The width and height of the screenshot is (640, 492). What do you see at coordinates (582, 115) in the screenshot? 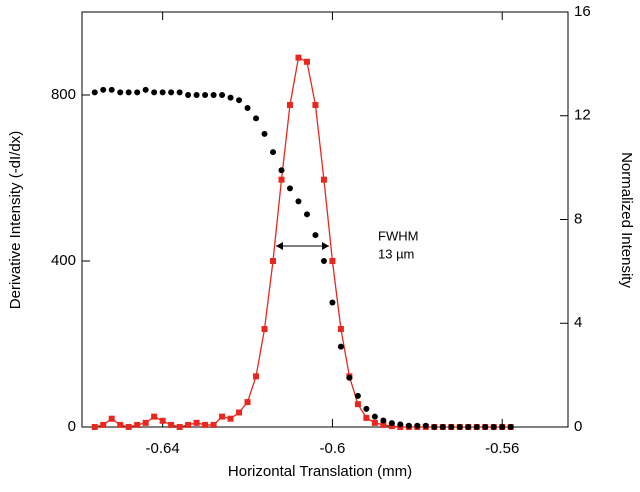
I see `y2-tick-label: 12` at bounding box center [582, 115].